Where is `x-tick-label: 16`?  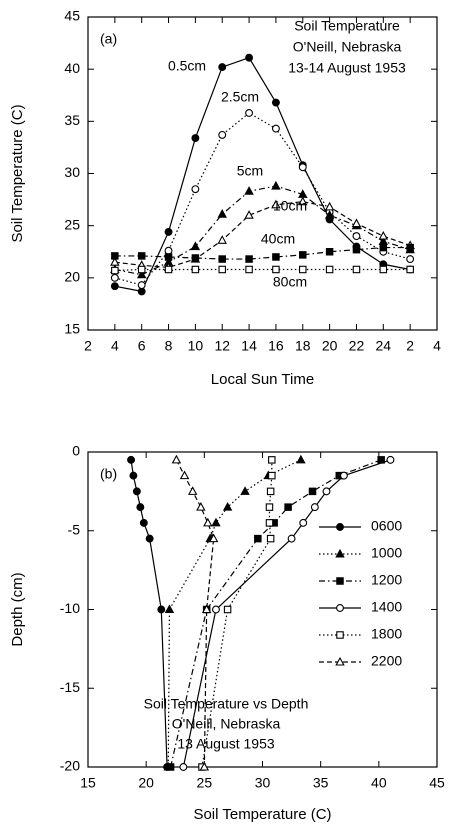 x-tick-label: 16 is located at coordinates (276, 346).